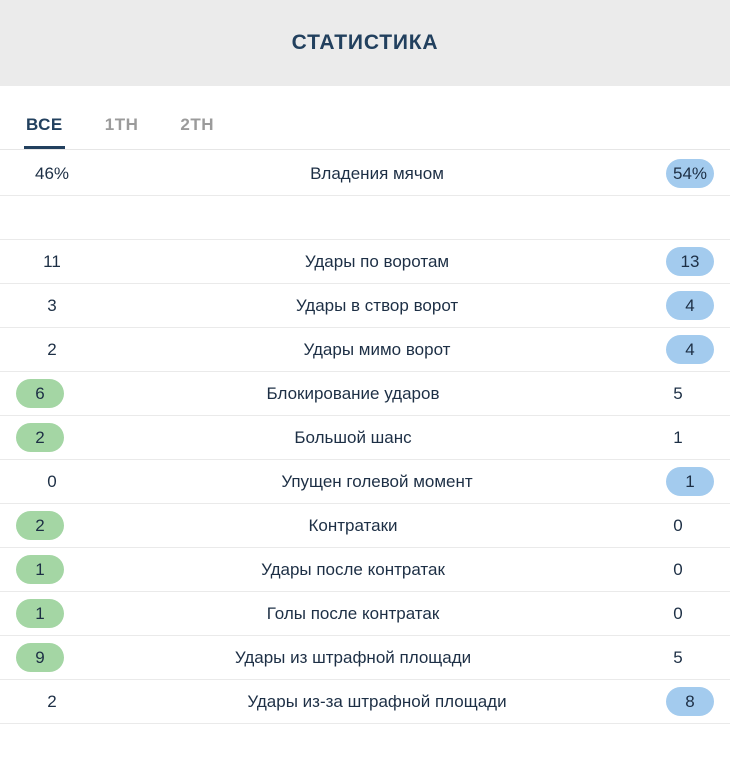  I want to click on page-title: СТАТИСТИКА, so click(365, 42).